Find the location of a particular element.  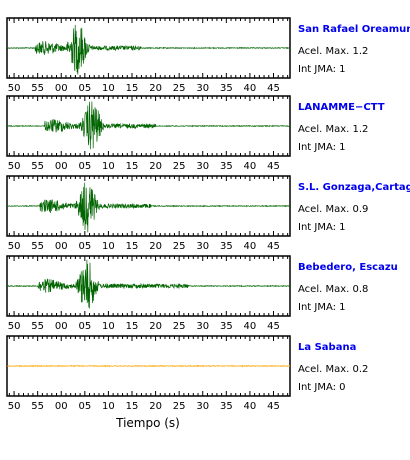

peak-acceleration: Acel. Max. 0.8 is located at coordinates (333, 289).